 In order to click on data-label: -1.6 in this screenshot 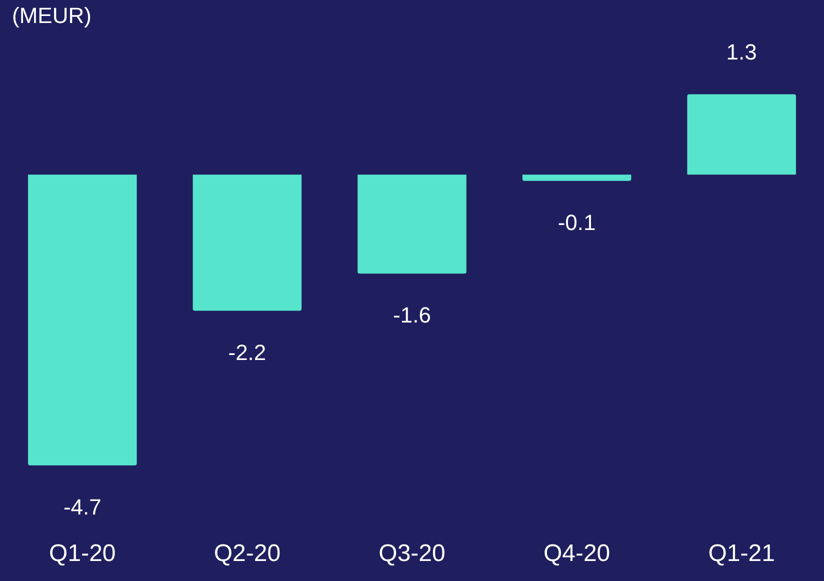, I will do `click(412, 315)`.